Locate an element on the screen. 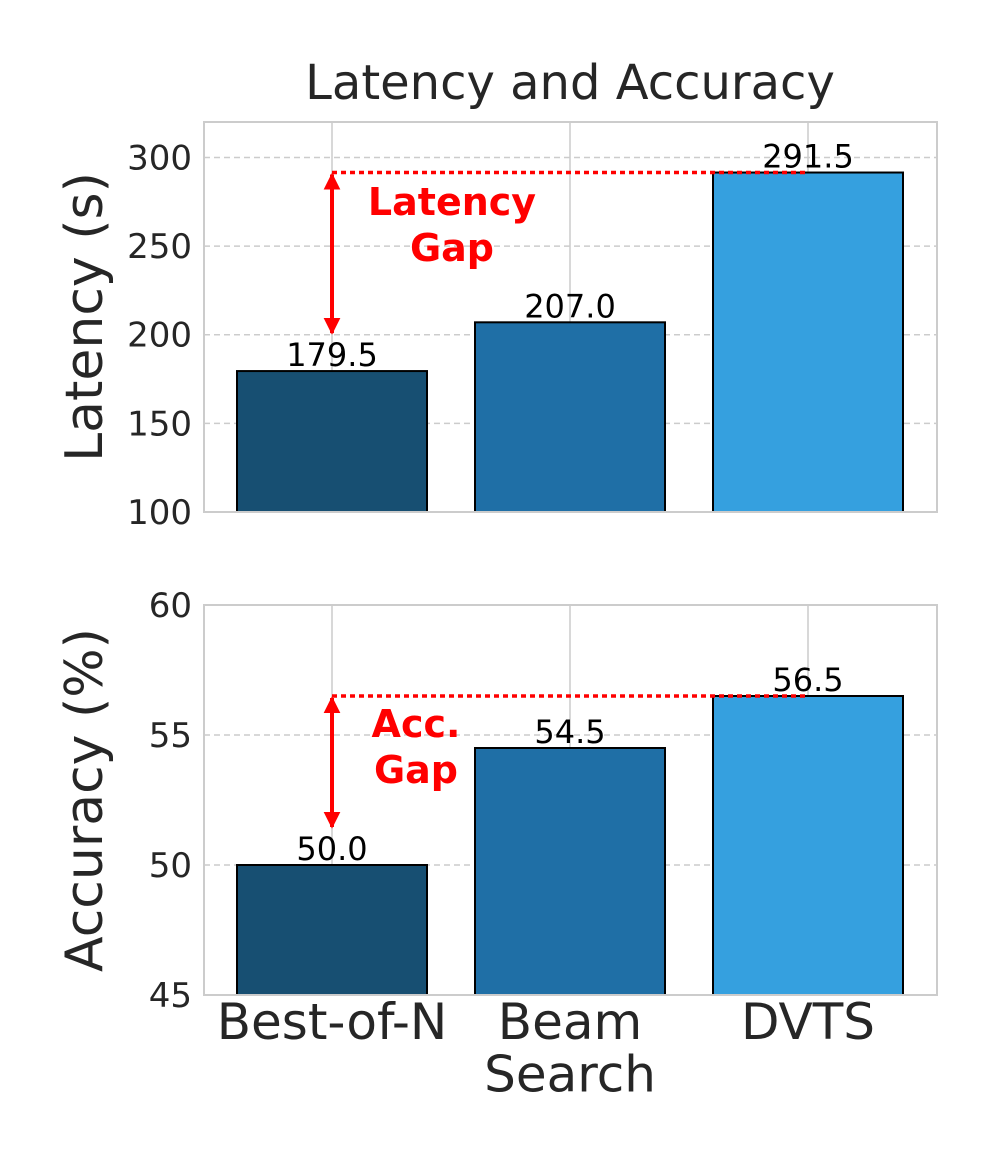 The image size is (996, 1168). value-label: 54.5 is located at coordinates (569, 732).